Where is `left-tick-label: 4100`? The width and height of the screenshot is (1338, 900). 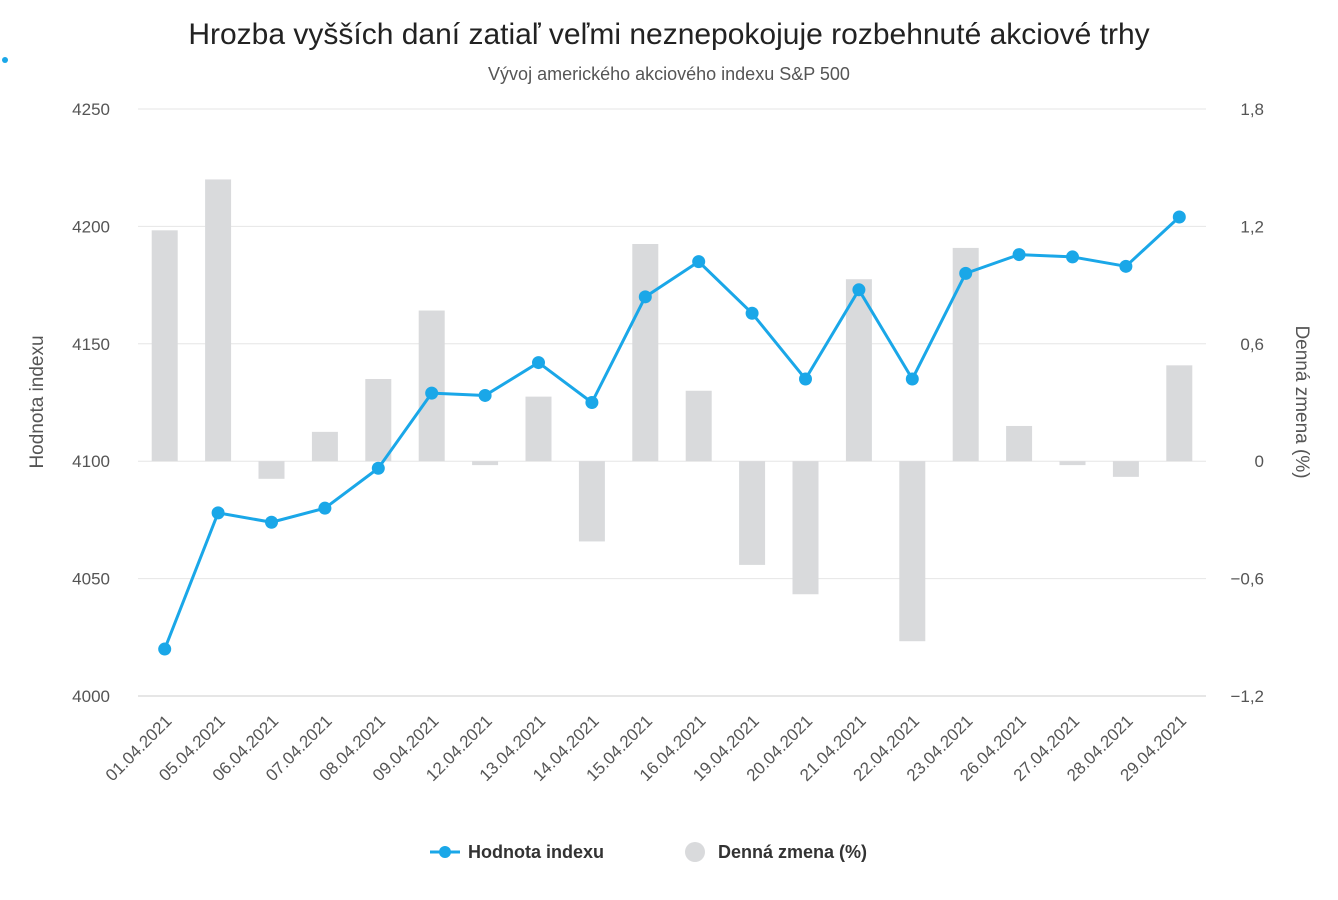
left-tick-label: 4100 is located at coordinates (91, 461).